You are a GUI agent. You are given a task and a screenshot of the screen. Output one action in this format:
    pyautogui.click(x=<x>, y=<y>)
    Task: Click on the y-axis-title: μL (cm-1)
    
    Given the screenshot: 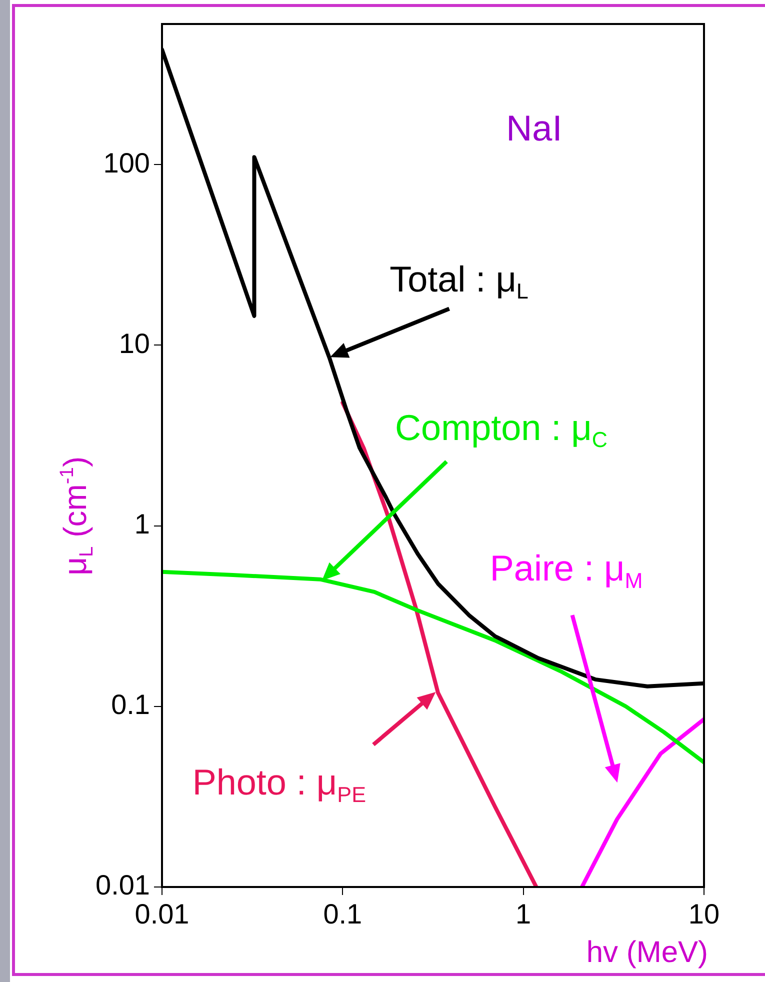 What is the action you would take?
    pyautogui.click(x=77, y=516)
    